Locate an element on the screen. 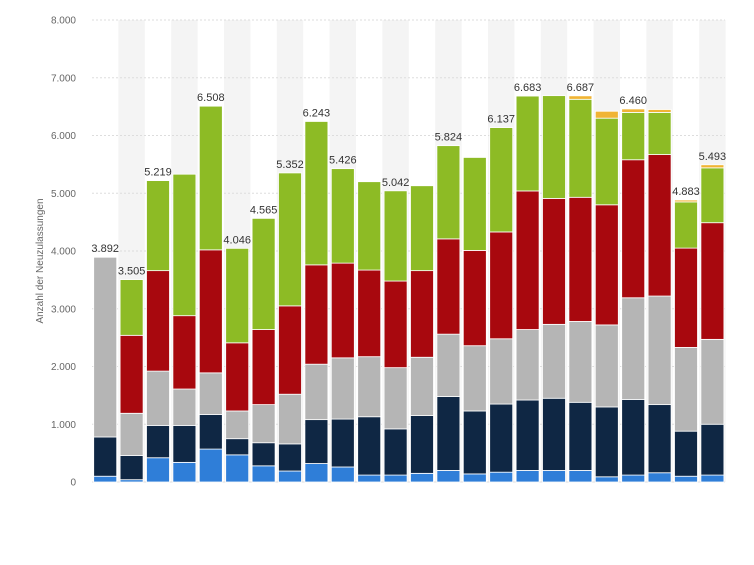  y-tick-label: 6.000 is located at coordinates (63, 136).